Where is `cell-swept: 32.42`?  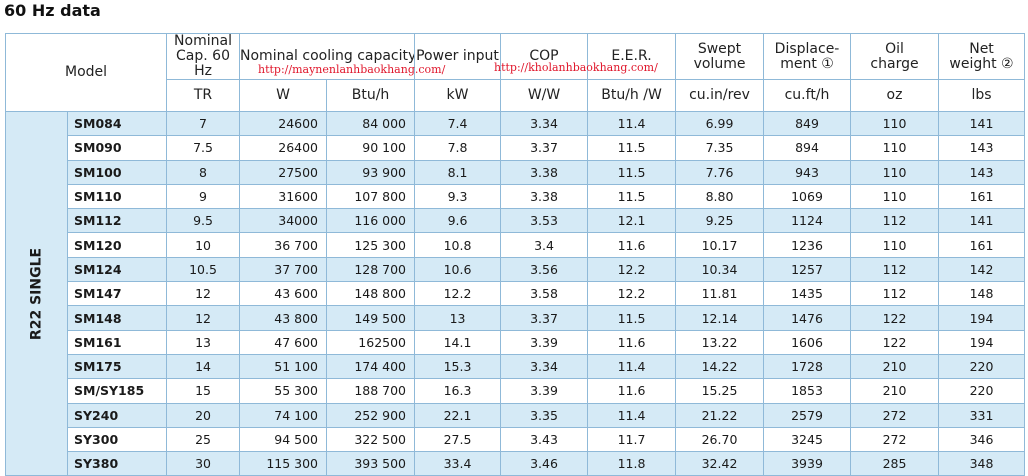
cell-swept: 32.42 is located at coordinates (720, 463).